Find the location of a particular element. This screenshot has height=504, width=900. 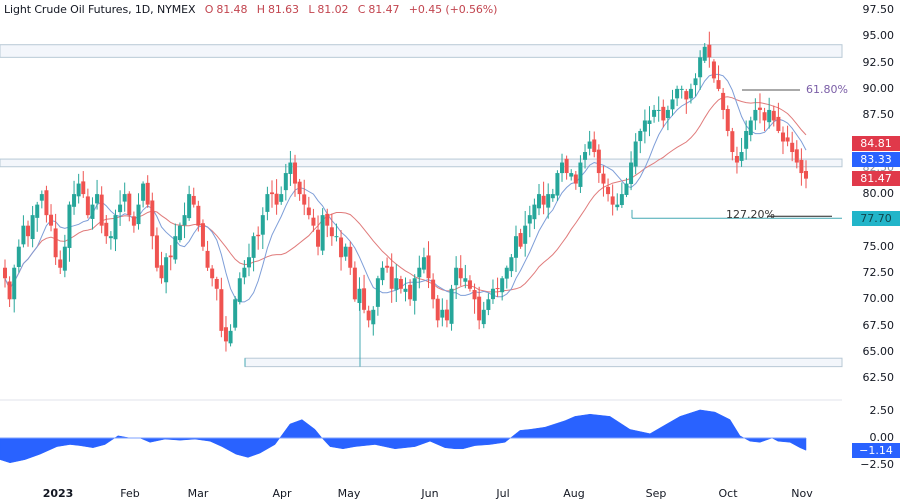

close-label: C is located at coordinates (361, 9).